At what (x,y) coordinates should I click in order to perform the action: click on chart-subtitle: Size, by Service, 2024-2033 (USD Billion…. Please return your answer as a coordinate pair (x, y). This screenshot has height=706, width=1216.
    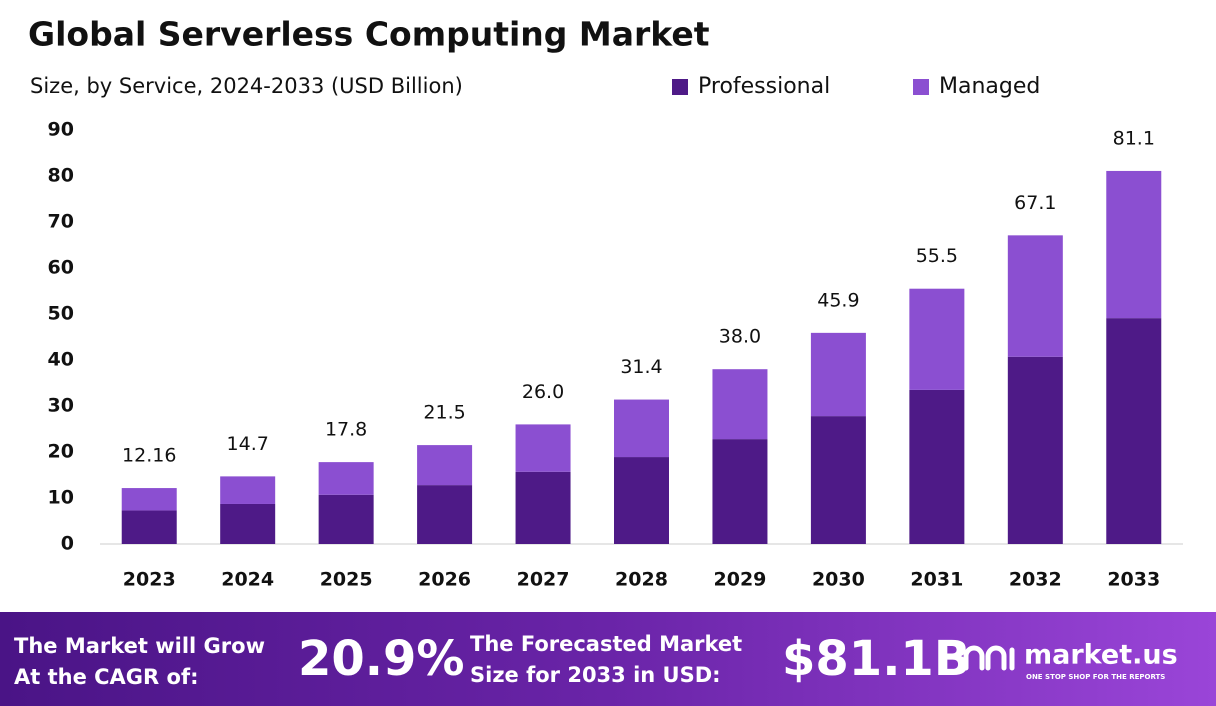
    Looking at the image, I should click on (246, 86).